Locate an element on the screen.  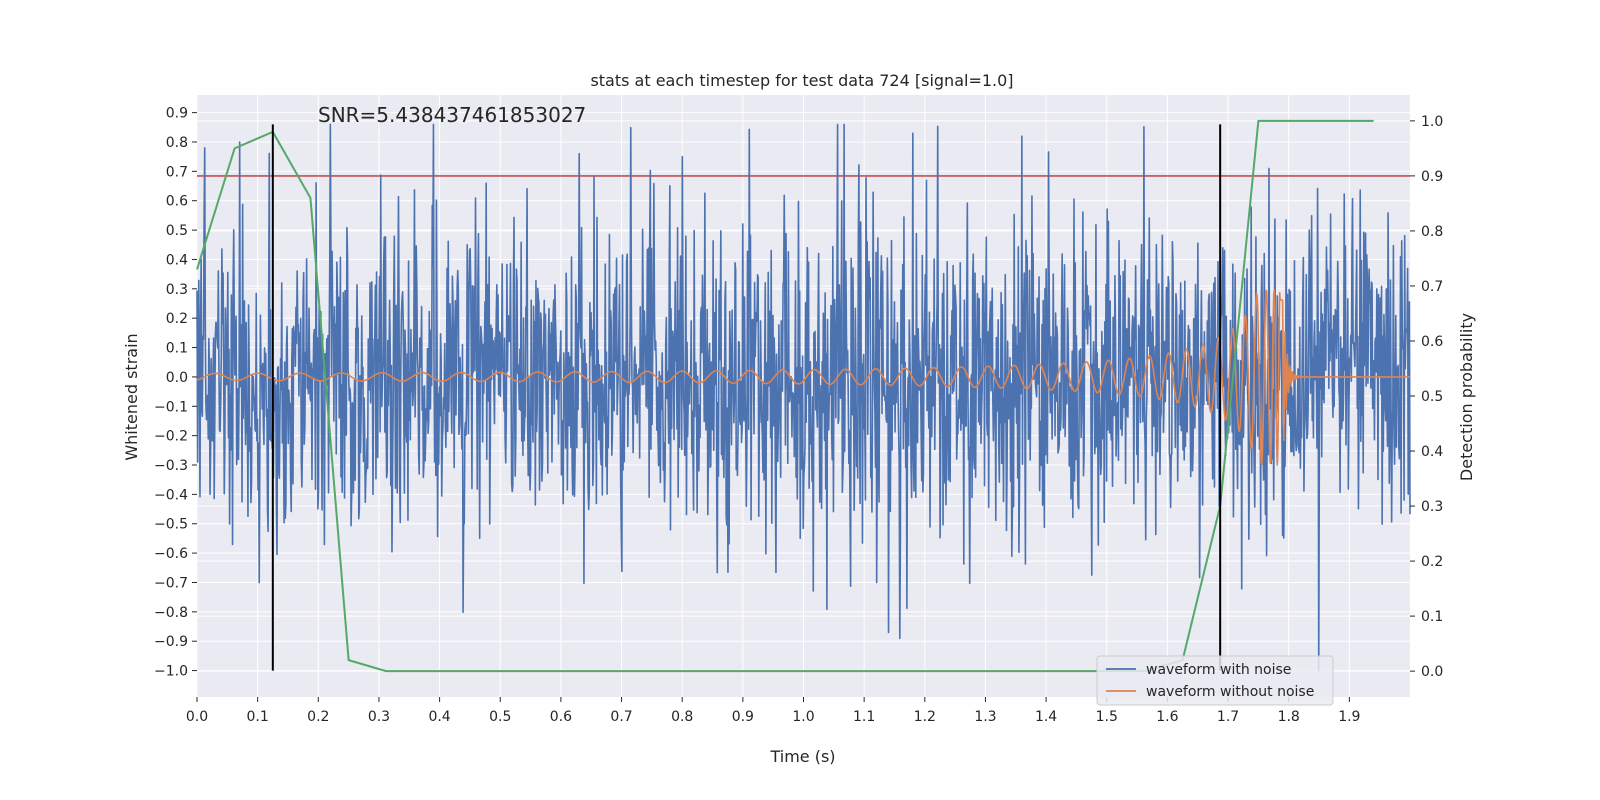
y-tick-label: 0.1 is located at coordinates (177, 349).